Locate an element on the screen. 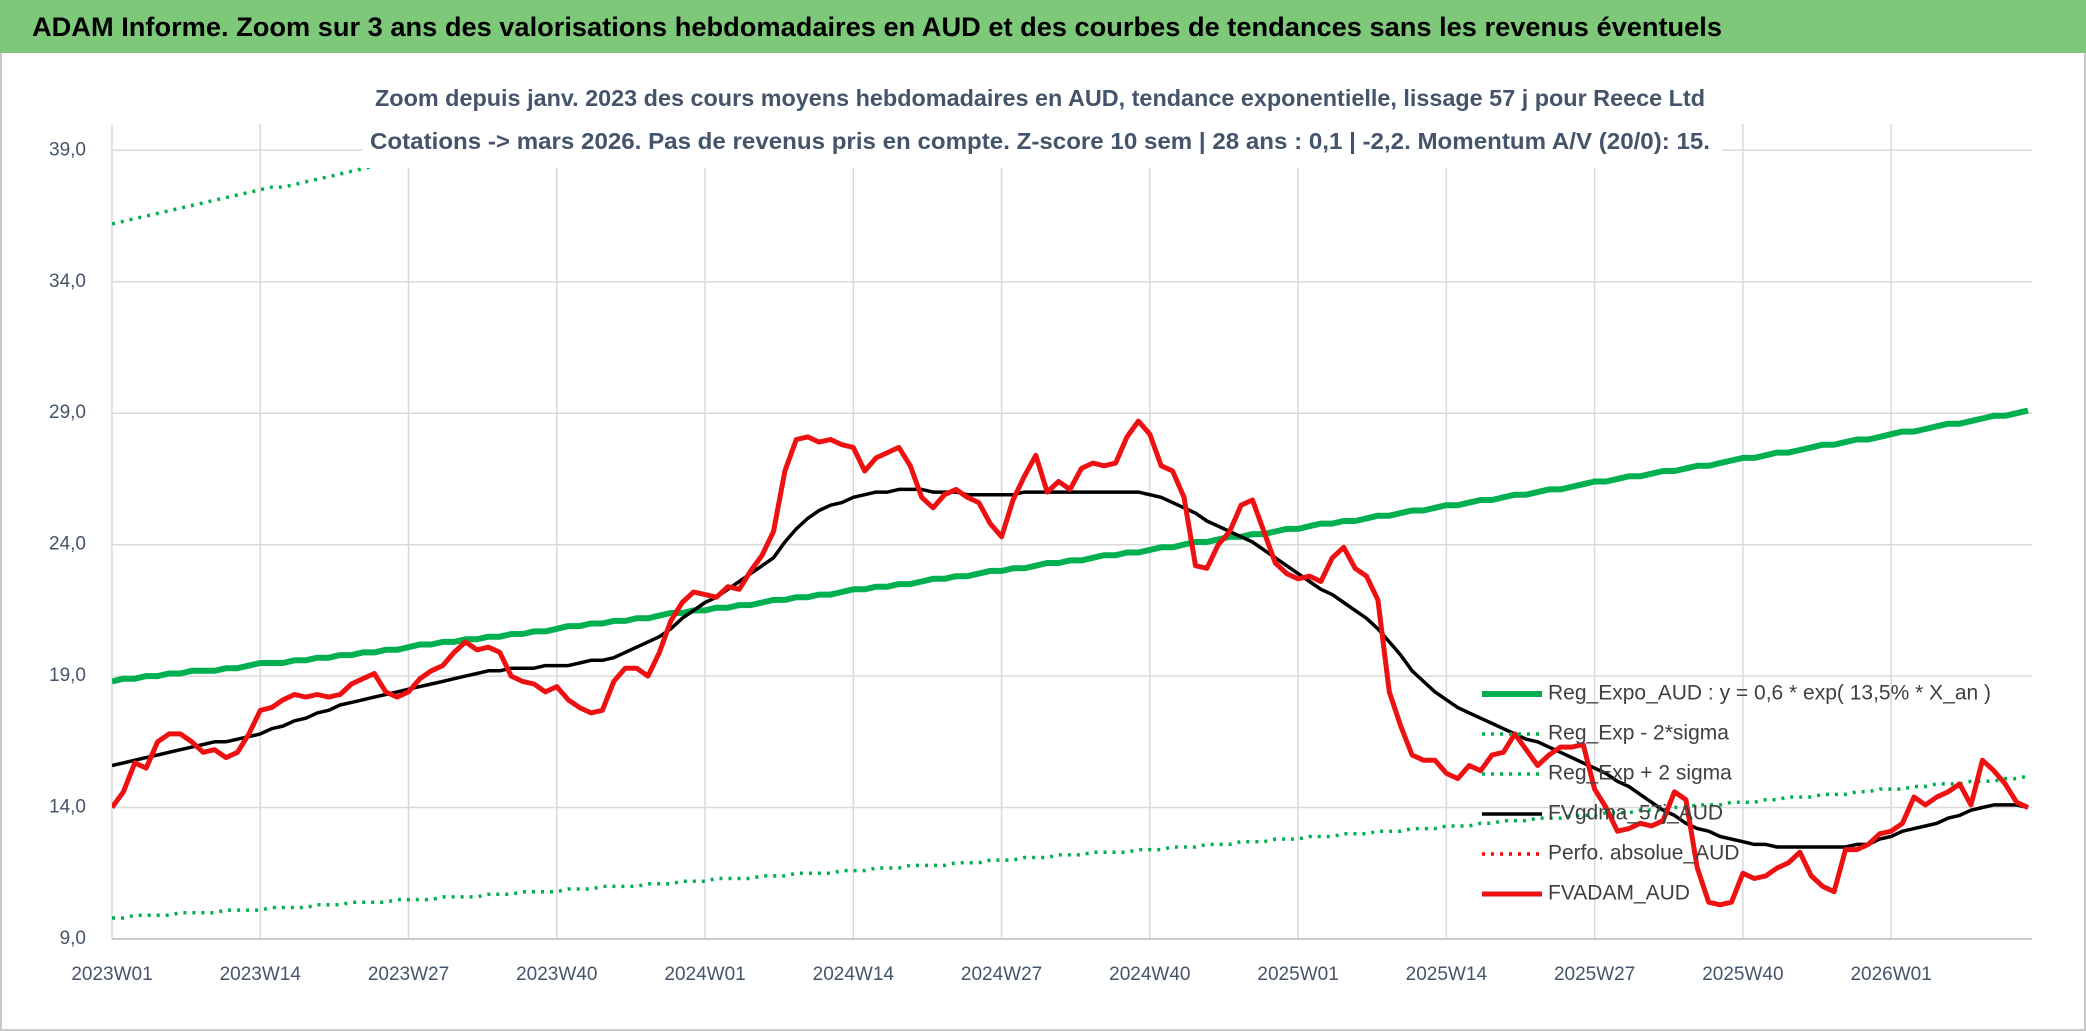  x-tick-label: 2026W01 is located at coordinates (1890, 974).